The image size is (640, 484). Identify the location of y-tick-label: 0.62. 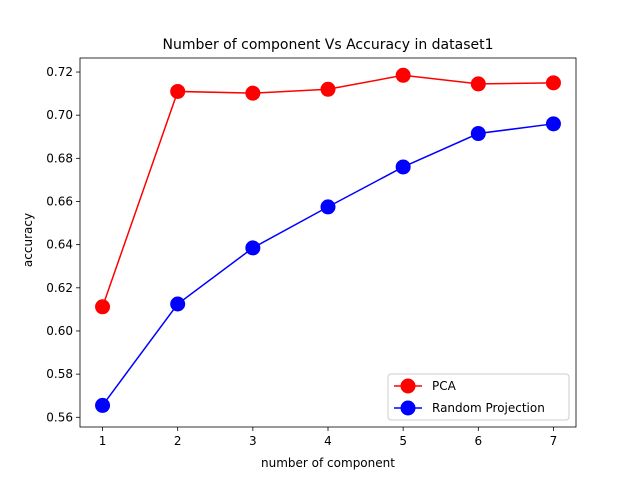
(59, 288).